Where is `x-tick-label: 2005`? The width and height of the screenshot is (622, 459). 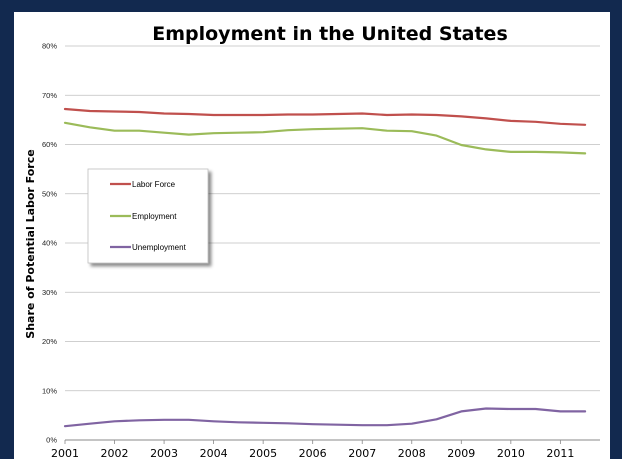 x-tick-label: 2005 is located at coordinates (263, 453).